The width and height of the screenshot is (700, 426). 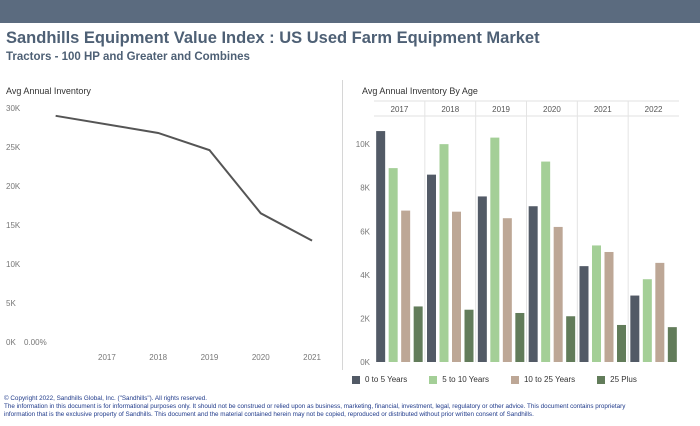 What do you see at coordinates (158, 357) in the screenshot?
I see `x-tick-label: 2018` at bounding box center [158, 357].